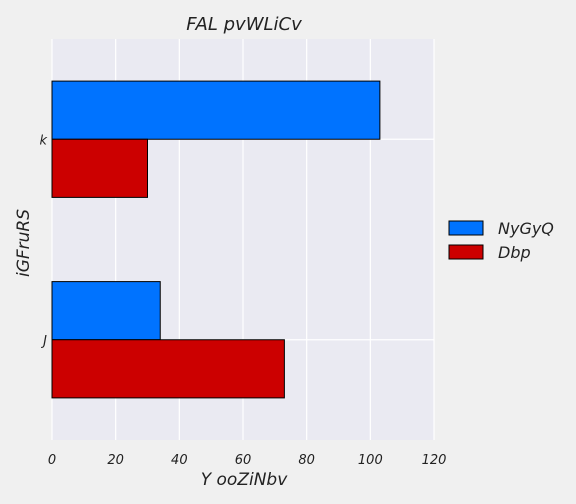 The height and width of the screenshot is (504, 576). I want to click on legend-label-Dbp: Dbp, so click(514, 252).